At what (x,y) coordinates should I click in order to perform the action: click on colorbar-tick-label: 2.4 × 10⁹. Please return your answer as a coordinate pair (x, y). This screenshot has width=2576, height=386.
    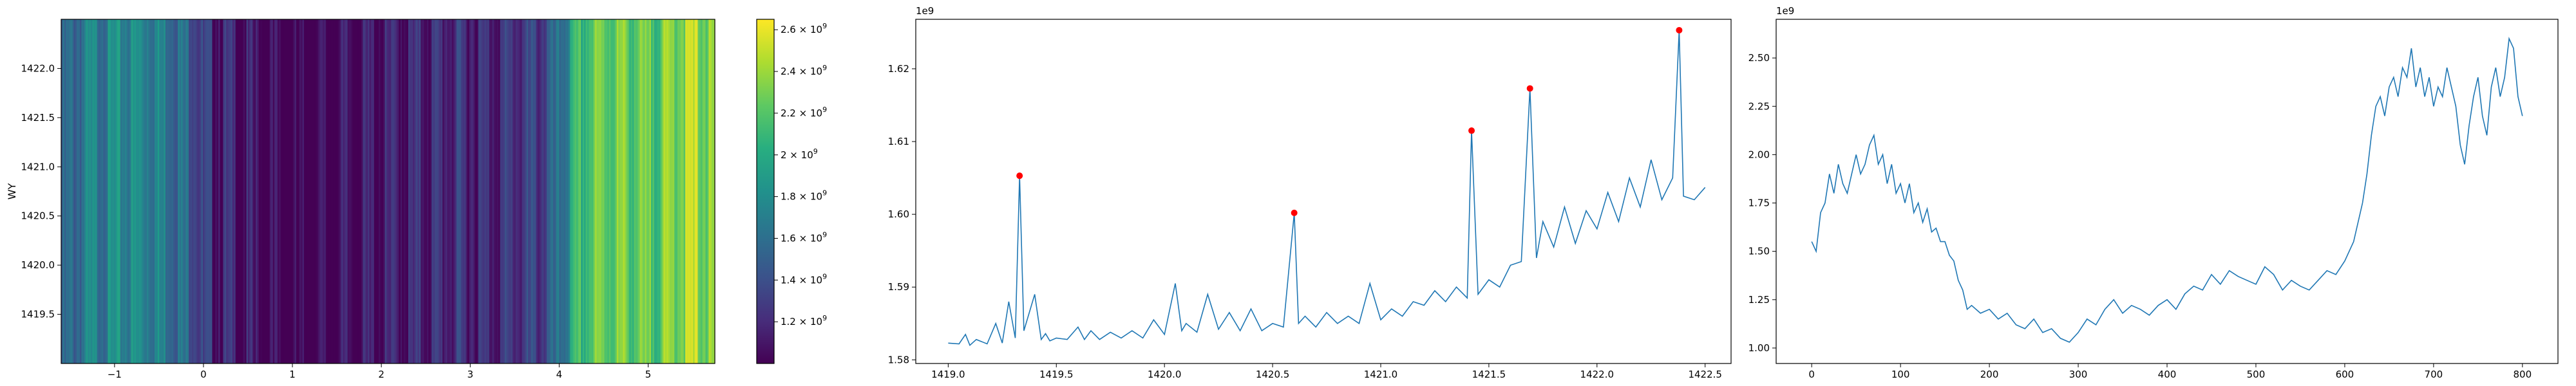
    Looking at the image, I should click on (804, 70).